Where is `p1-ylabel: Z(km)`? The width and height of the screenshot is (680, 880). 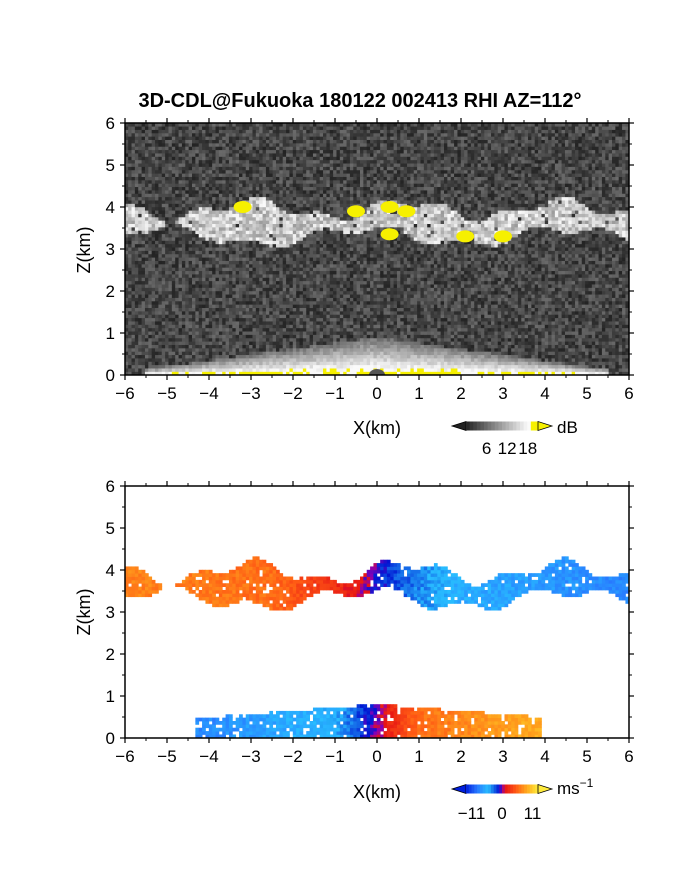
p1-ylabel: Z(km) is located at coordinates (84, 250).